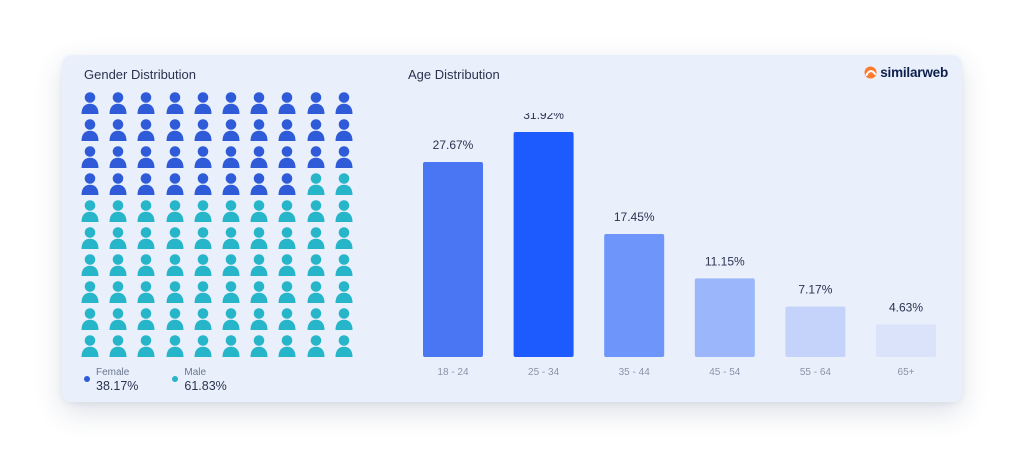  What do you see at coordinates (175, 379) in the screenshot?
I see `male-legend-dot` at bounding box center [175, 379].